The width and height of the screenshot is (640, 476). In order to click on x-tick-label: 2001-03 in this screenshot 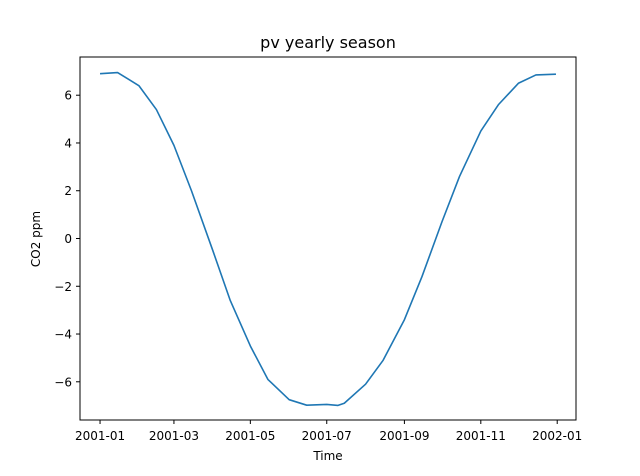, I will do `click(174, 436)`.